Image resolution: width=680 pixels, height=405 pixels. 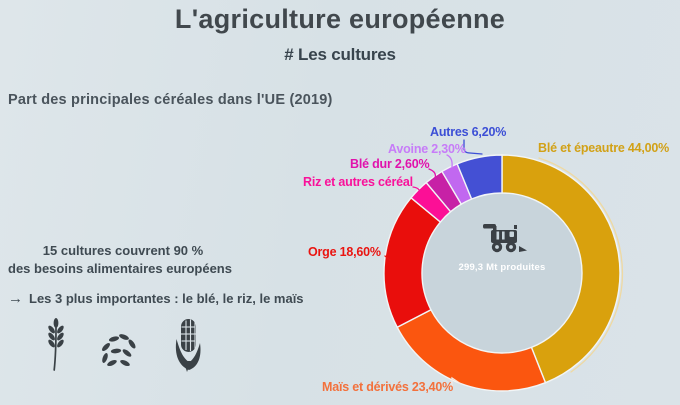 What do you see at coordinates (468, 132) in the screenshot?
I see `slice-label-autres: Autres 6,20%` at bounding box center [468, 132].